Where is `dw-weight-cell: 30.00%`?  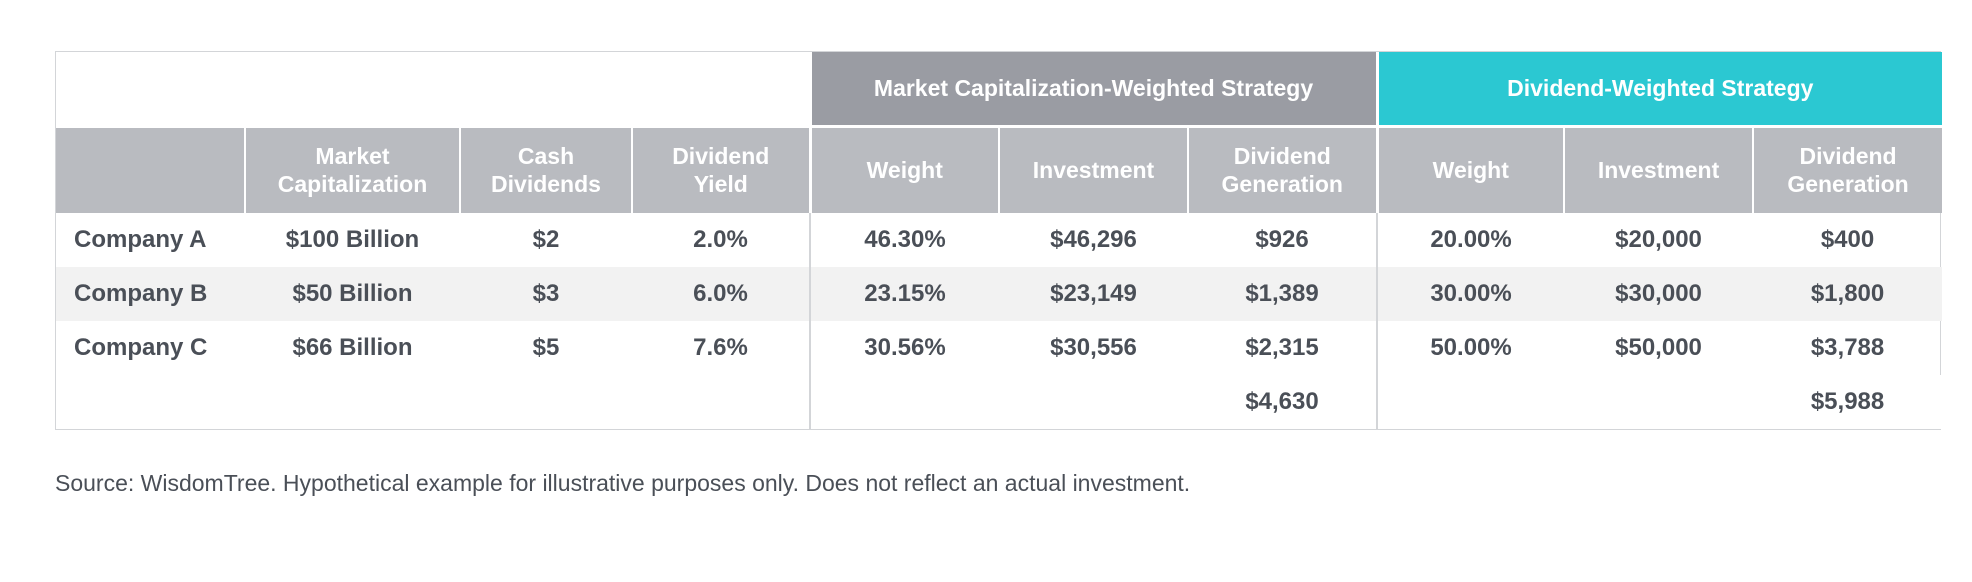 dw-weight-cell: 30.00% is located at coordinates (1470, 294).